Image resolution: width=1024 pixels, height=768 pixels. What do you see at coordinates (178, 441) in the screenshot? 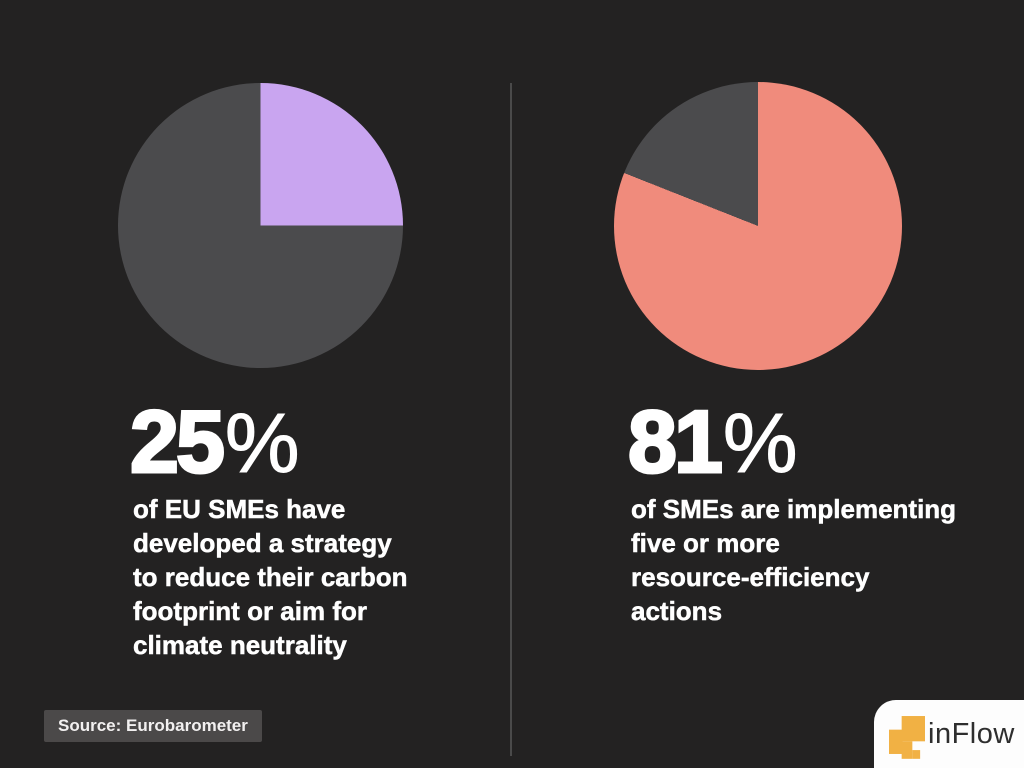
I see `stat-value: 25` at bounding box center [178, 441].